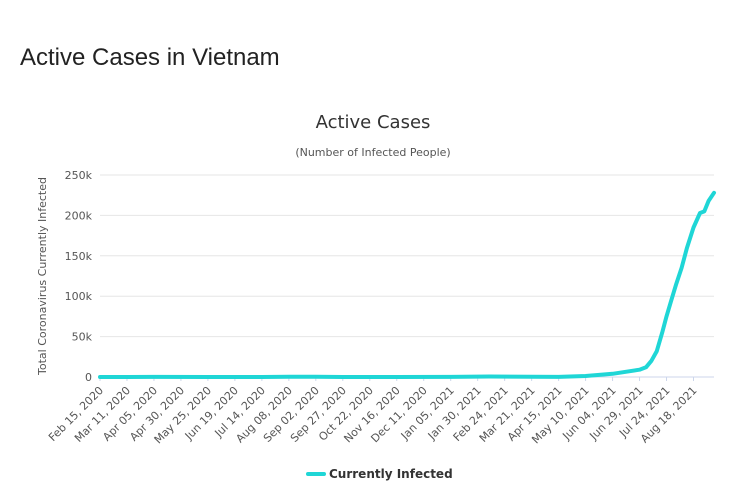 The image size is (735, 488). I want to click on chart-subtitle: (Number of Infected People), so click(372, 152).